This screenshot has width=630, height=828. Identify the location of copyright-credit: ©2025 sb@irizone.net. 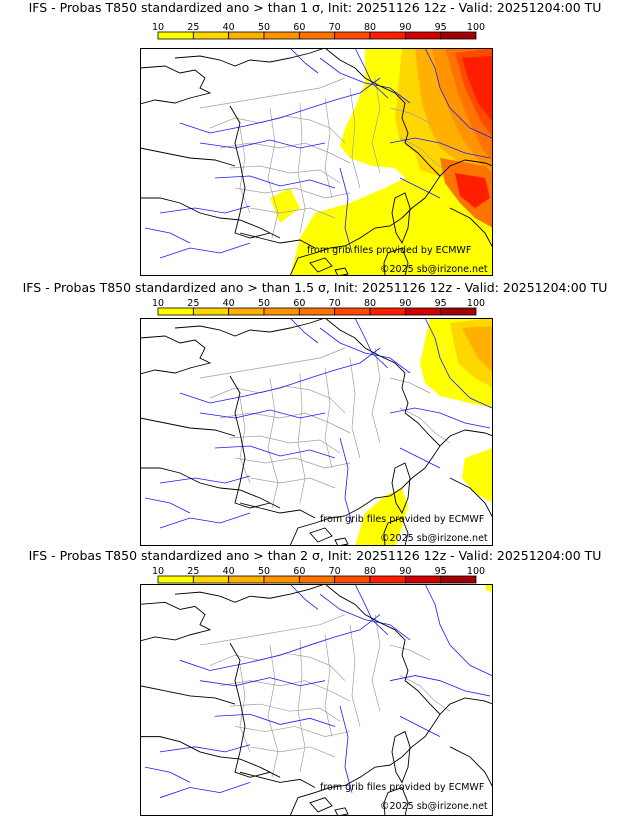
(434, 806).